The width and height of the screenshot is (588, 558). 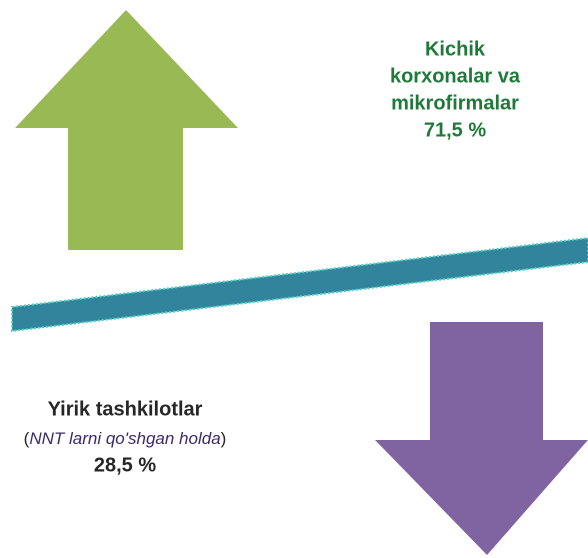 I want to click on paren: ), so click(x=224, y=438).